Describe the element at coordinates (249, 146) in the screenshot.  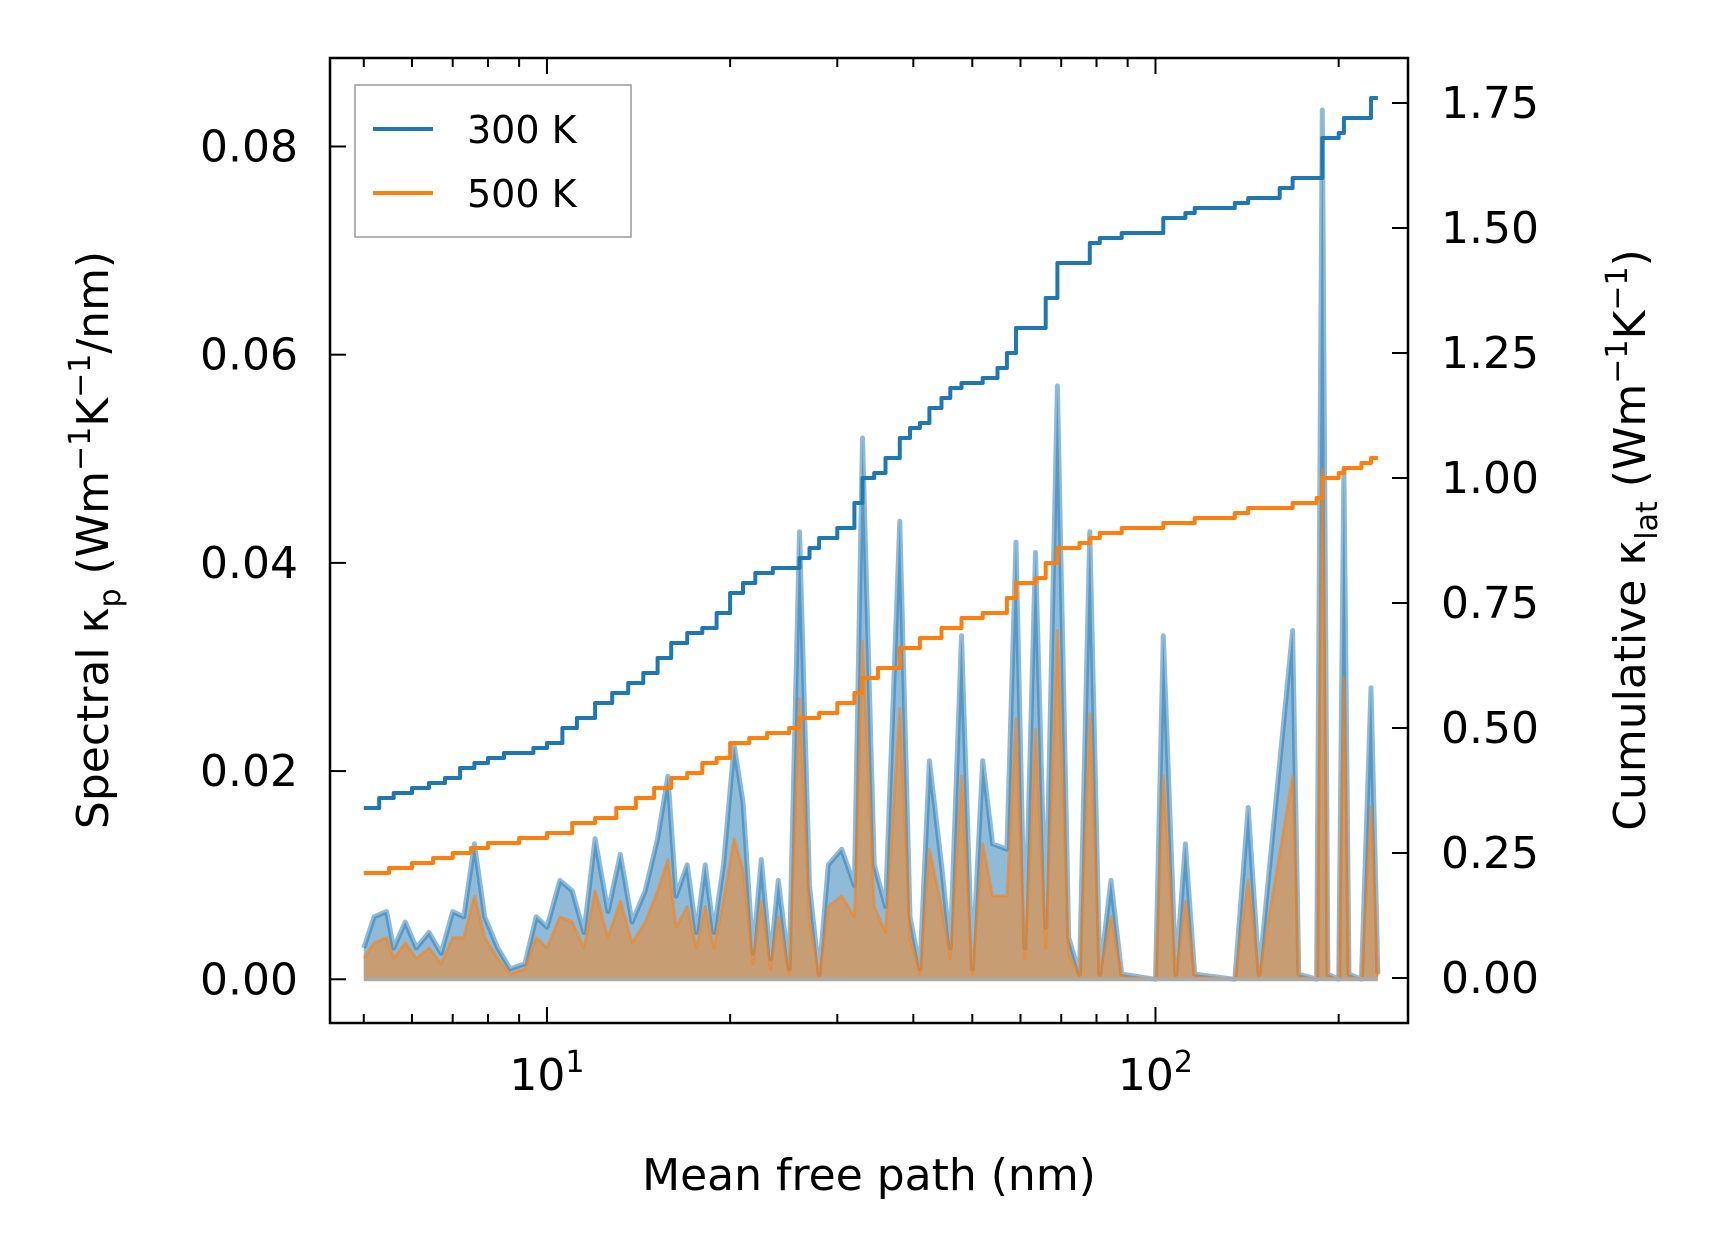
I see `left-y-tick-label: 0.08` at that location.